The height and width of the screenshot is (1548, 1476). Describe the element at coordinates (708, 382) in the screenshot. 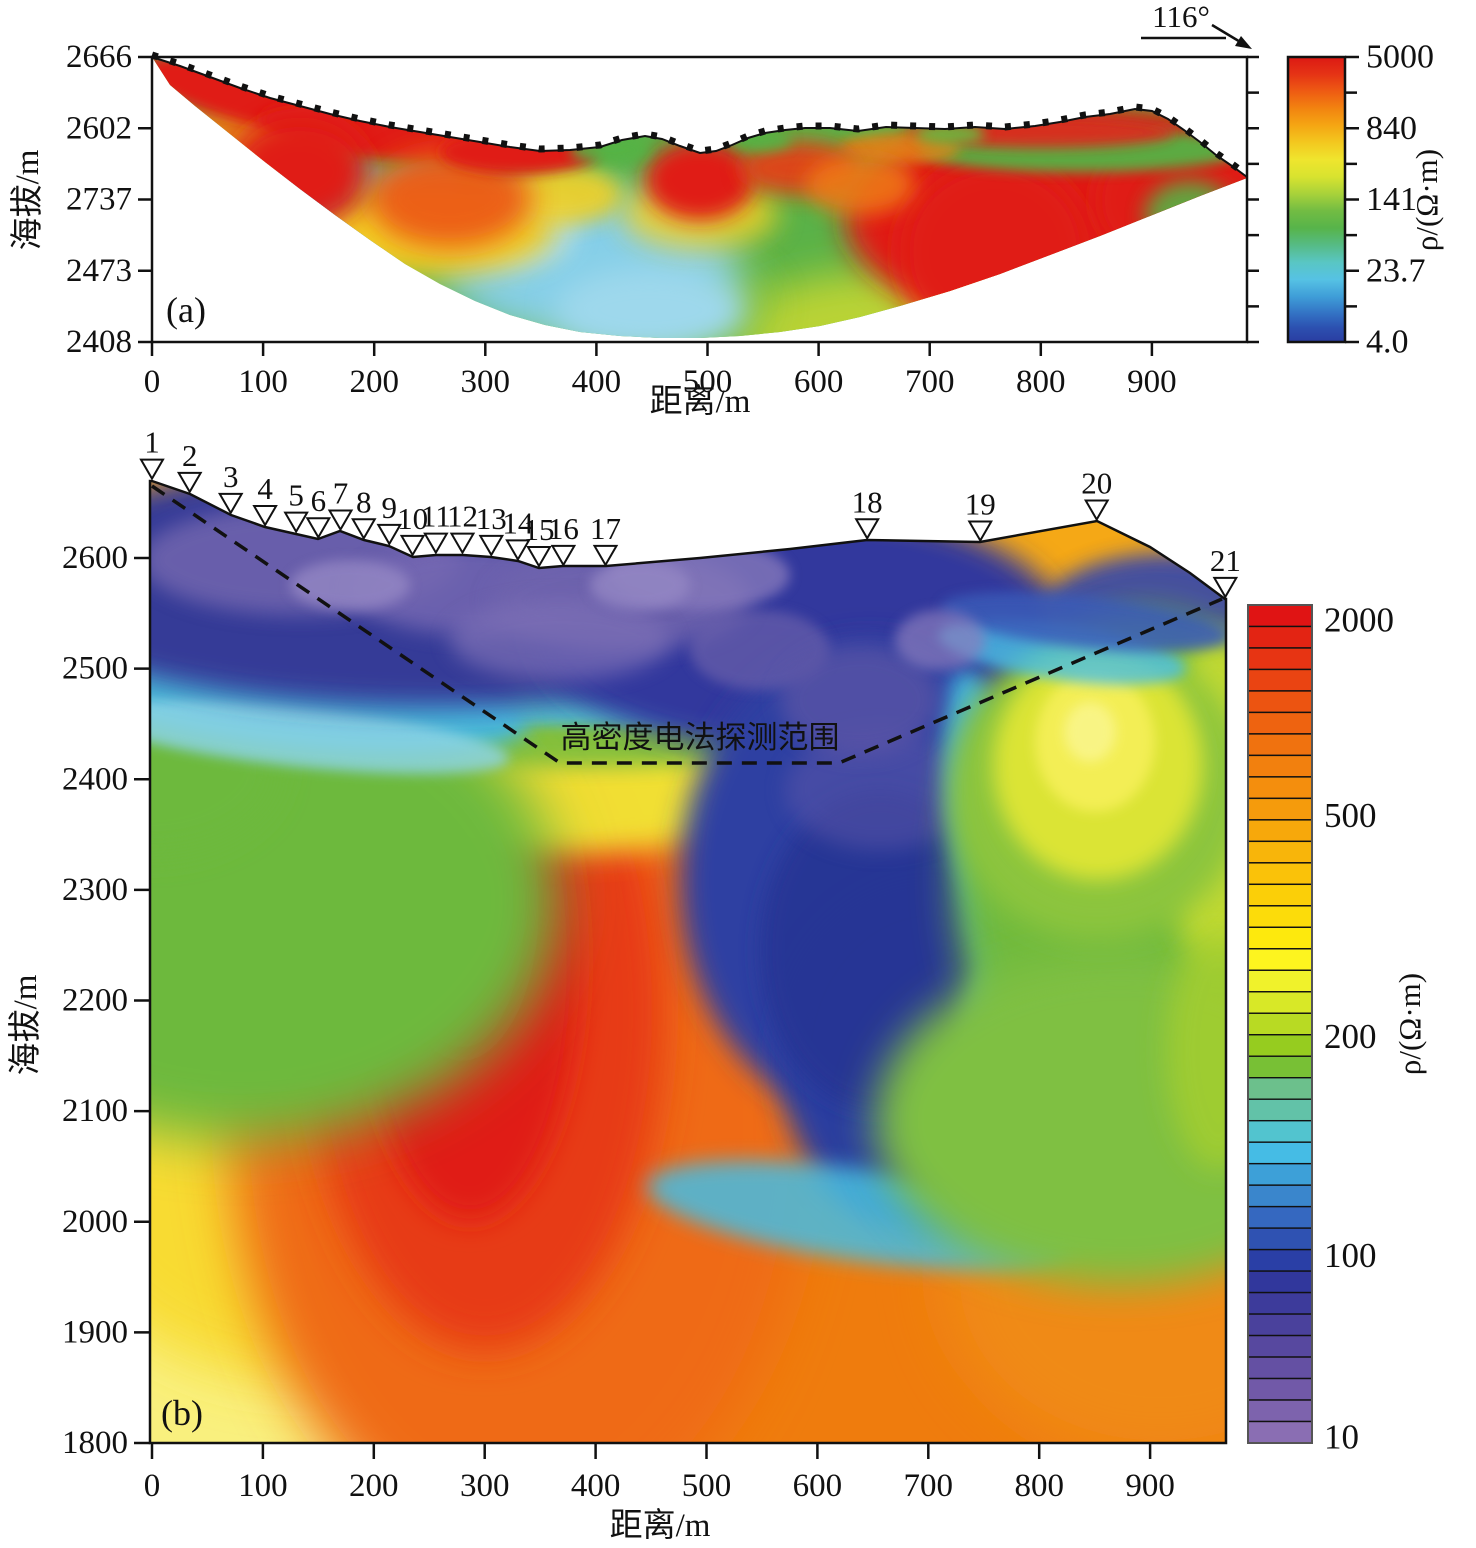

I see `a-x-tick-label: 500` at that location.